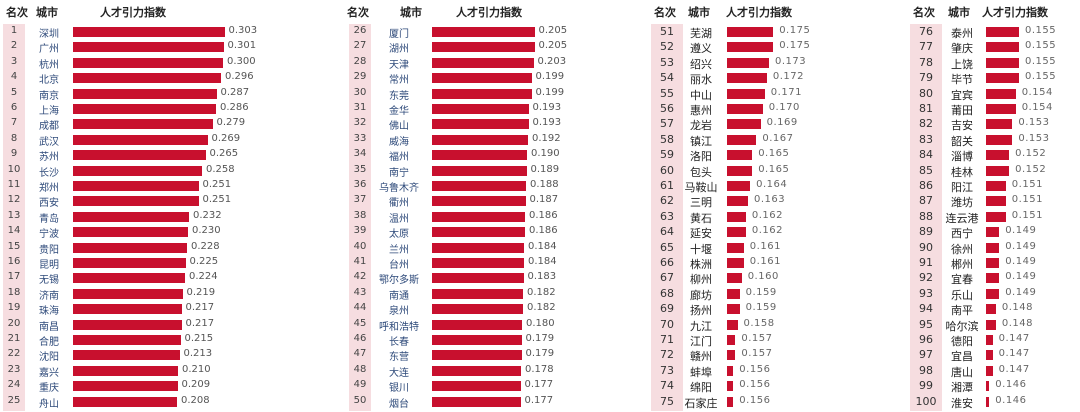 Image resolution: width=1080 pixels, height=412 pixels. What do you see at coordinates (49, 204) in the screenshot?
I see `city-label: 西安` at bounding box center [49, 204].